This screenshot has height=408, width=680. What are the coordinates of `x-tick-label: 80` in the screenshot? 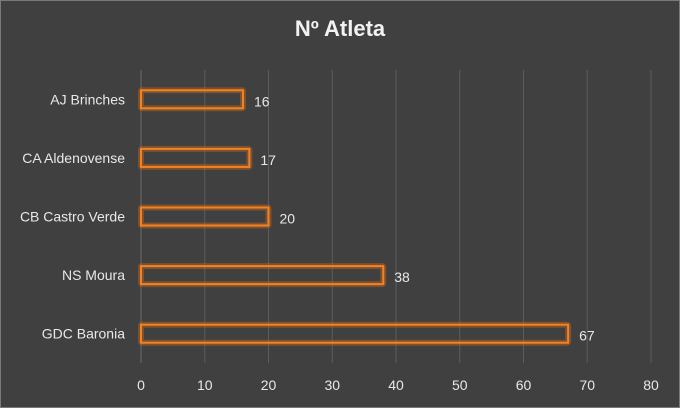 It's located at (651, 385).